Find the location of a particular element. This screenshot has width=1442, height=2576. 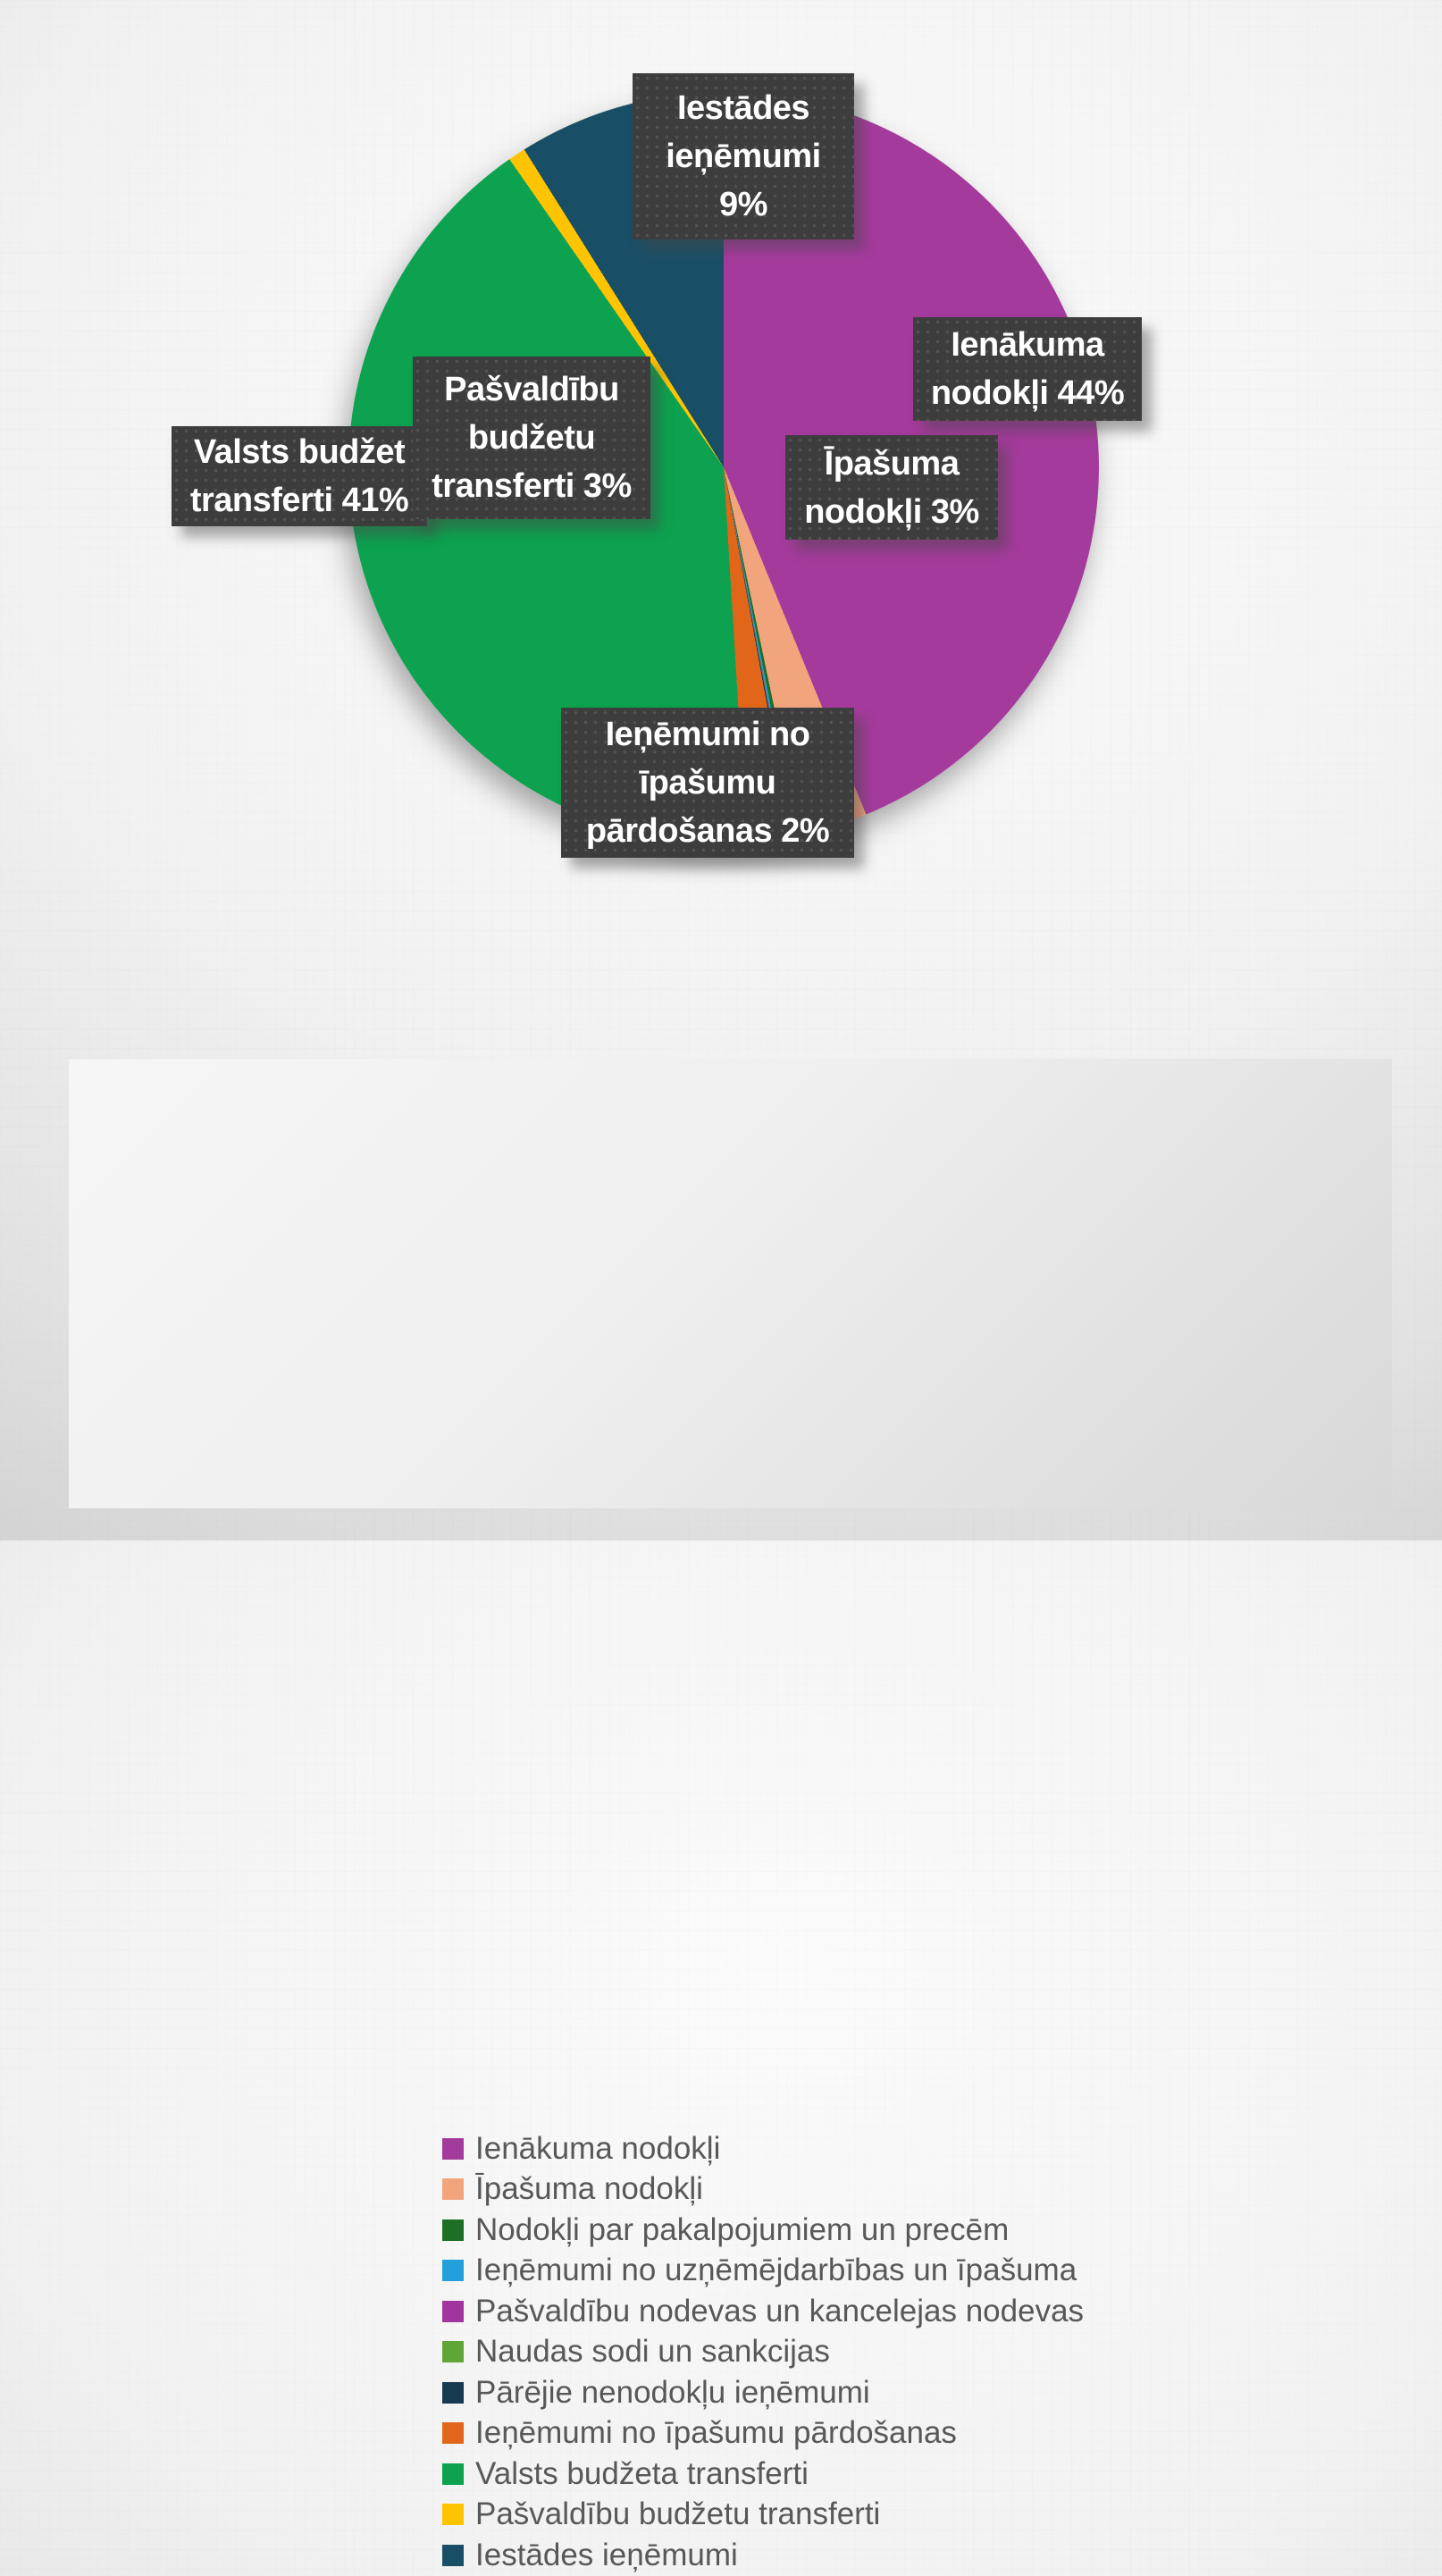

callout-ipasuma-nodokli: Īpašuma nodokļi 3% is located at coordinates (891, 487).